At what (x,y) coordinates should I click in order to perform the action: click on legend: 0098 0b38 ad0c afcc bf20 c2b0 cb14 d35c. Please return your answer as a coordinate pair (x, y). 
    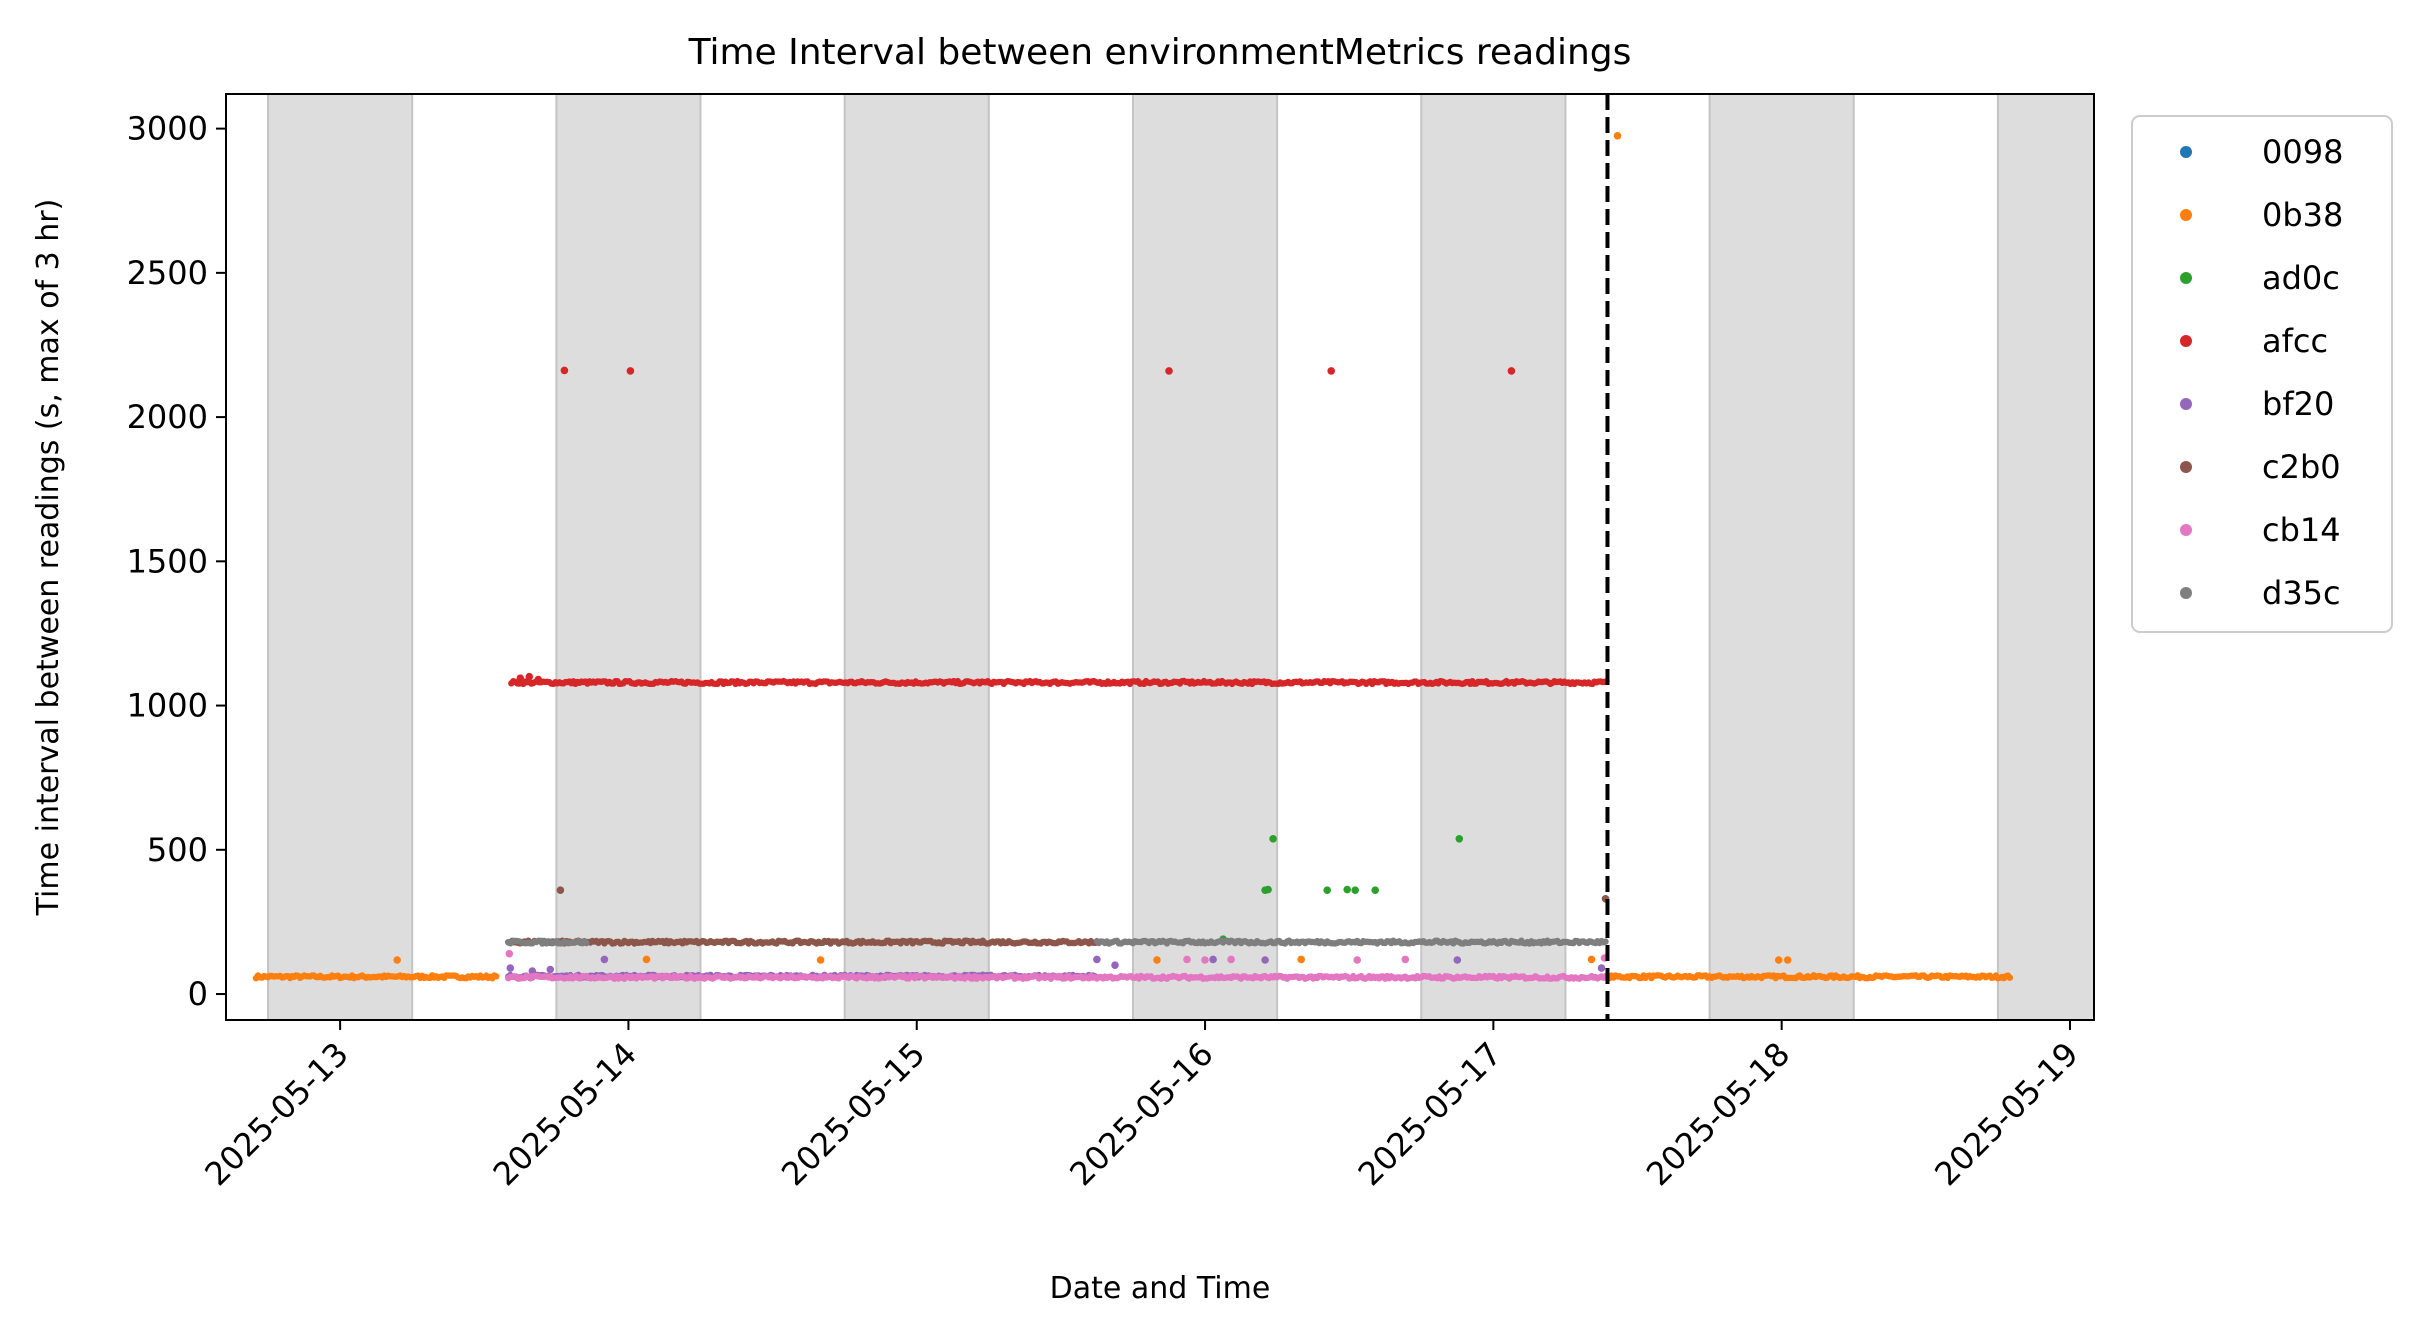
    Looking at the image, I should click on (2262, 374).